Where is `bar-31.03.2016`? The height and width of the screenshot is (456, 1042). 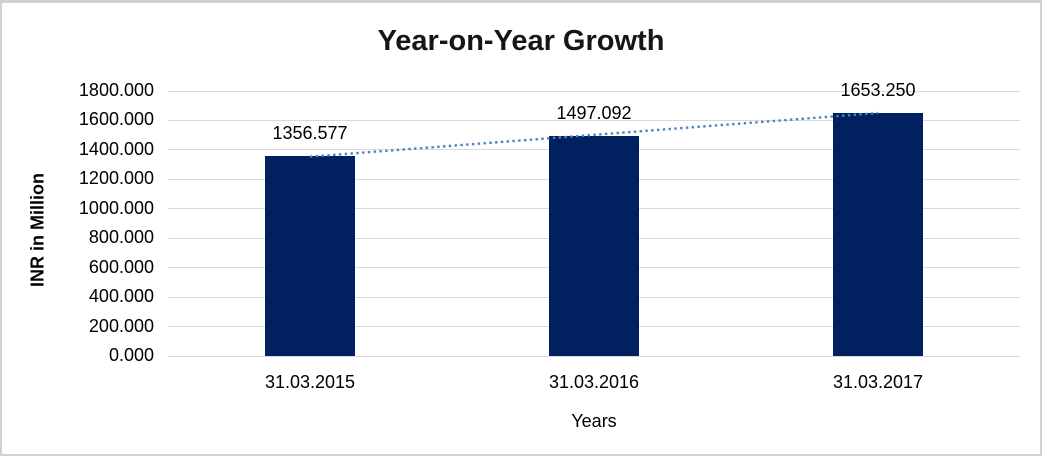
bar-31.03.2016 is located at coordinates (594, 245).